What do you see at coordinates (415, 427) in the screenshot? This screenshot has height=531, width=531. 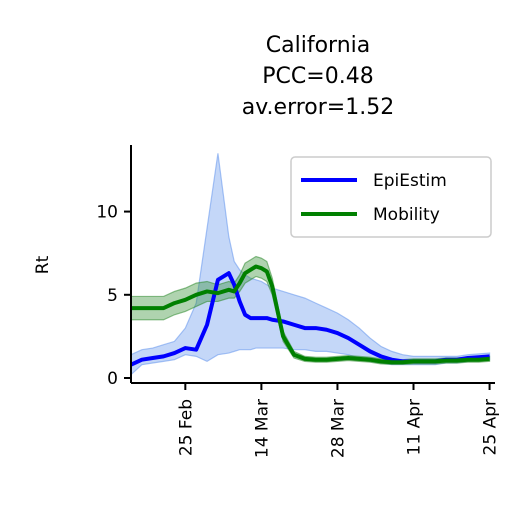 I see `x-tick-label: 11 Apr` at bounding box center [415, 427].